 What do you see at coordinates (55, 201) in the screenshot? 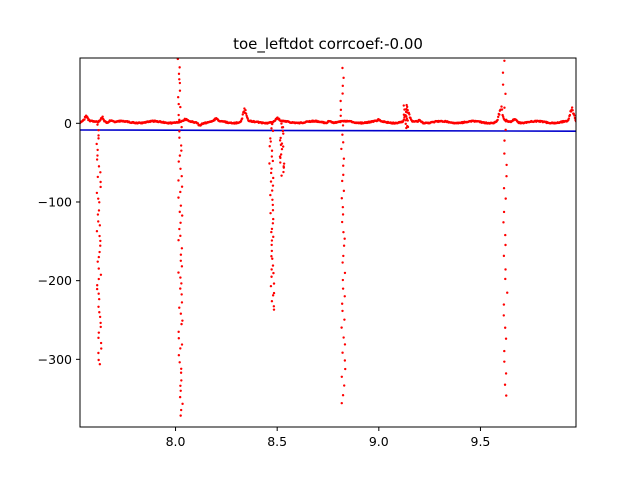
I see `y-tick-label: −100` at bounding box center [55, 201].